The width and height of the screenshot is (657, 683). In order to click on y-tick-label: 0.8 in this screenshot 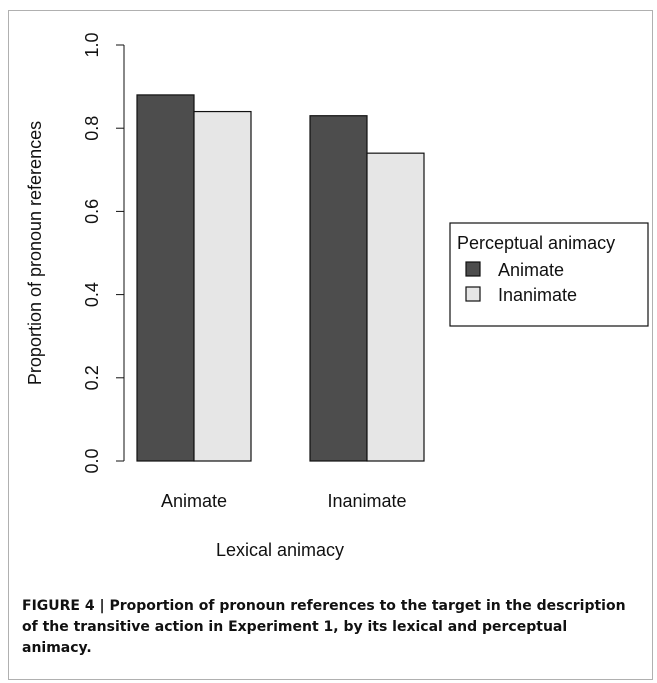, I will do `click(92, 128)`.